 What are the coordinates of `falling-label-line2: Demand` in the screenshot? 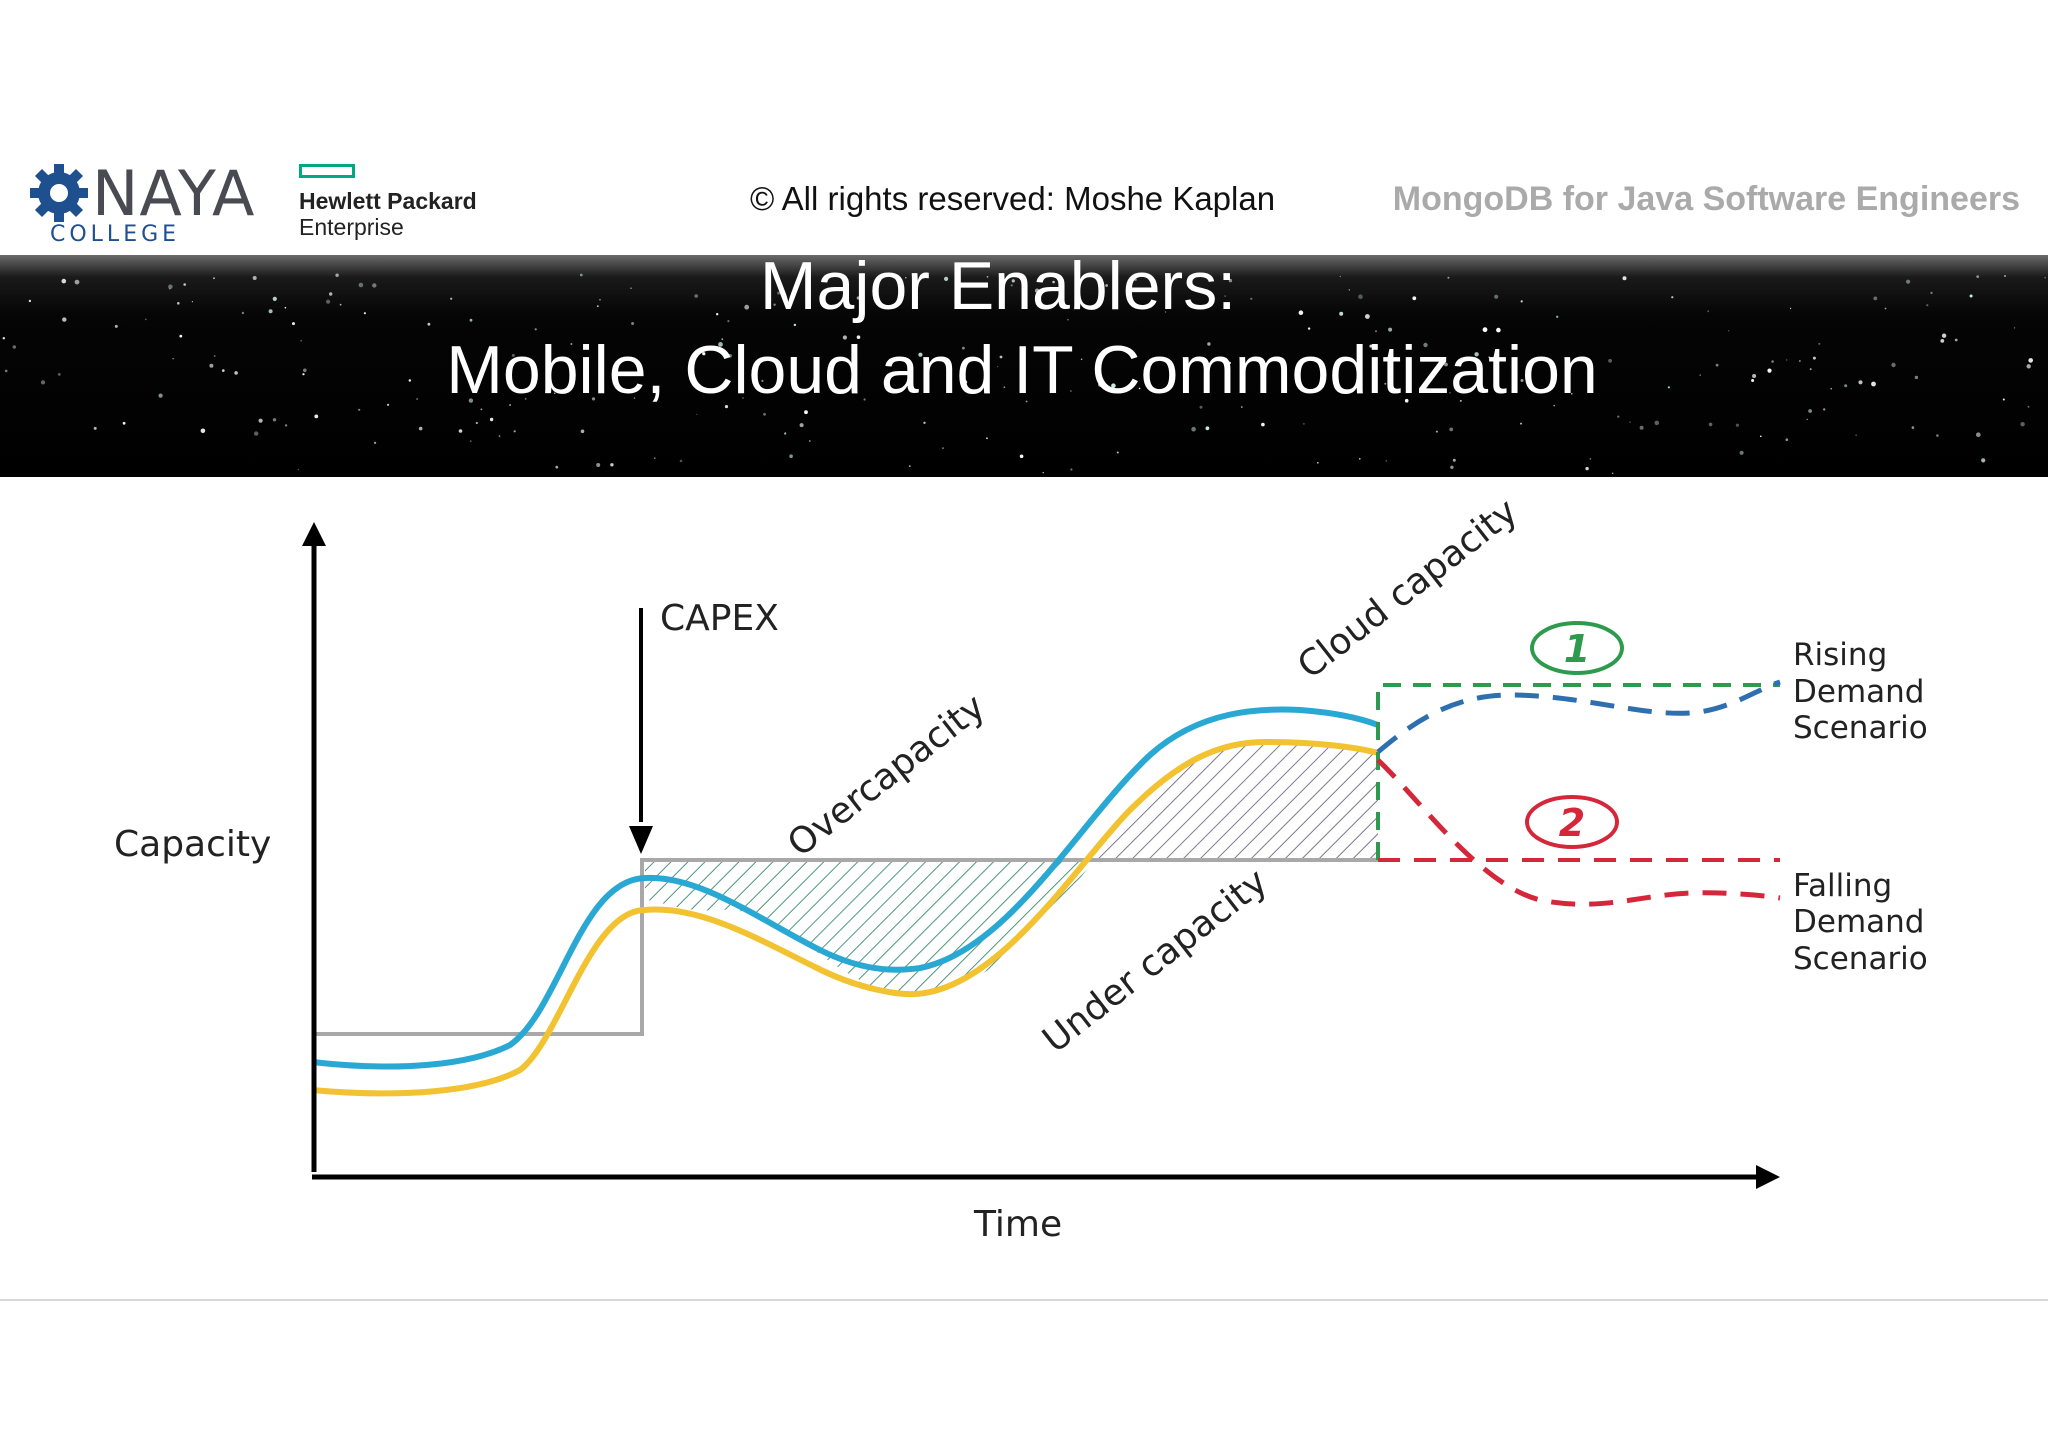 It's located at (1858, 922).